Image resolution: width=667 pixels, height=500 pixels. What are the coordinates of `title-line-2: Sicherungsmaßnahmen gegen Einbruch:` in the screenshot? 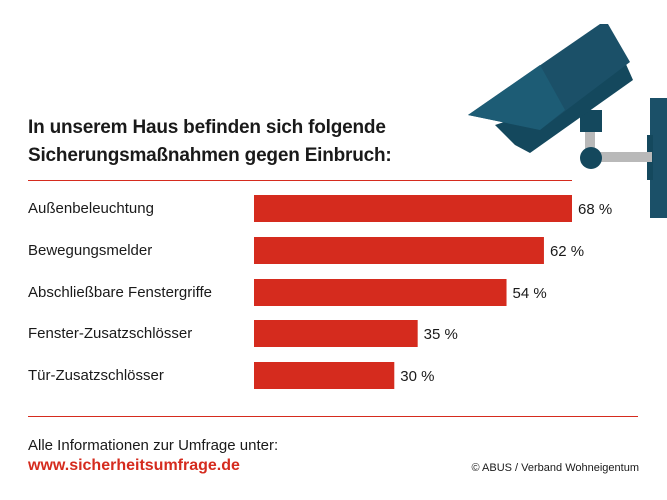 It's located at (210, 155).